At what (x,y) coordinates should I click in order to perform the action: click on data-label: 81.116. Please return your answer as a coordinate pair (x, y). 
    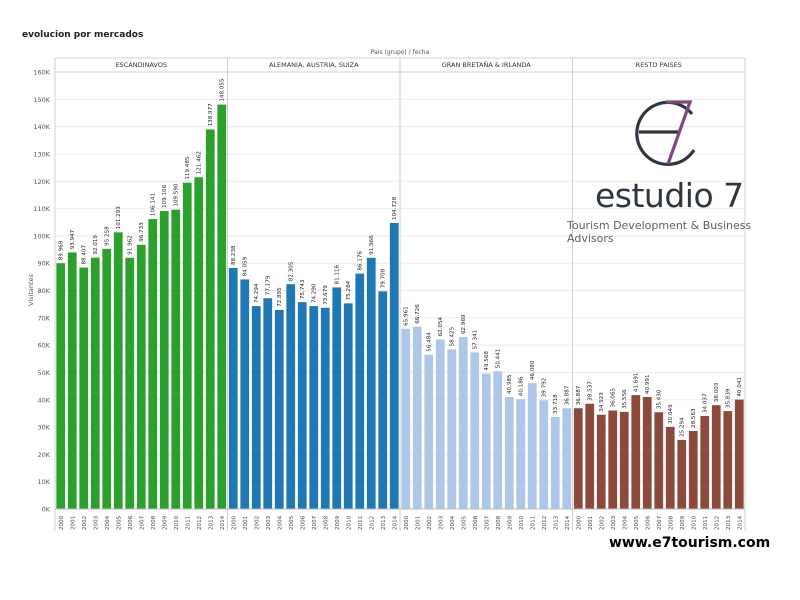
    Looking at the image, I should click on (338, 274).